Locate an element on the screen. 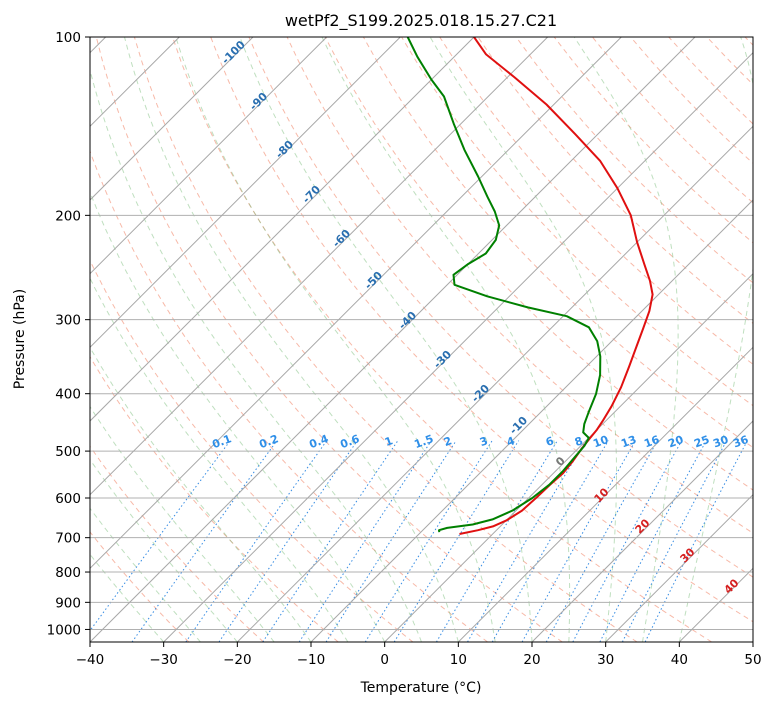 The image size is (775, 708). y-tick-label: 300 is located at coordinates (68, 321).